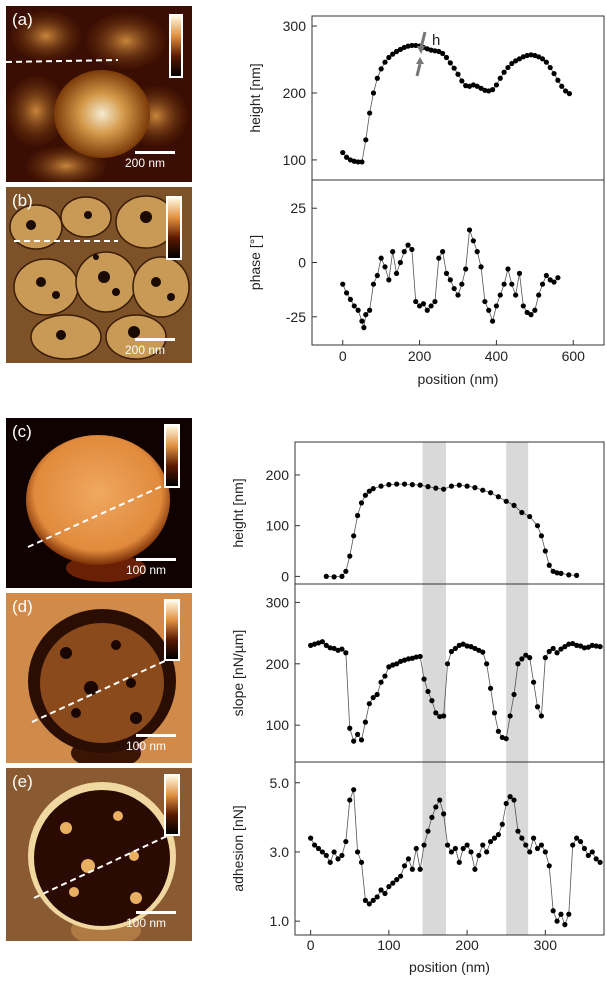 The image size is (607, 986). Describe the element at coordinates (238, 848) in the screenshot. I see `y-axis-label: adhesion [nN]` at that location.